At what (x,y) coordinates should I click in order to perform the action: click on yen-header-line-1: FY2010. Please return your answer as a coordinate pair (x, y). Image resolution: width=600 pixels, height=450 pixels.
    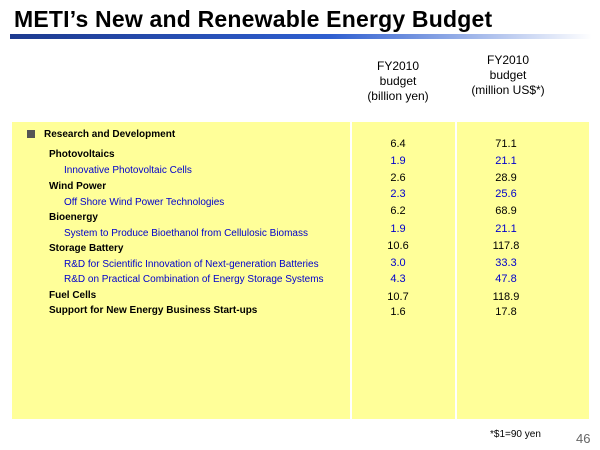
    Looking at the image, I should click on (398, 66).